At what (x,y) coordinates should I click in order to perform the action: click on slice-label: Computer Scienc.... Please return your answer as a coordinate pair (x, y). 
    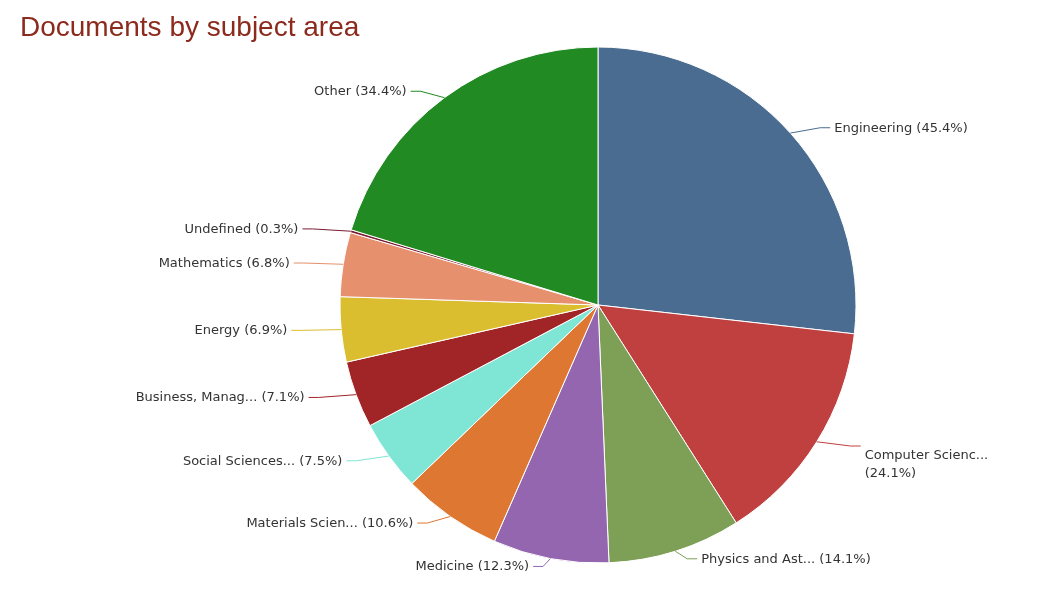
    Looking at the image, I should click on (926, 455).